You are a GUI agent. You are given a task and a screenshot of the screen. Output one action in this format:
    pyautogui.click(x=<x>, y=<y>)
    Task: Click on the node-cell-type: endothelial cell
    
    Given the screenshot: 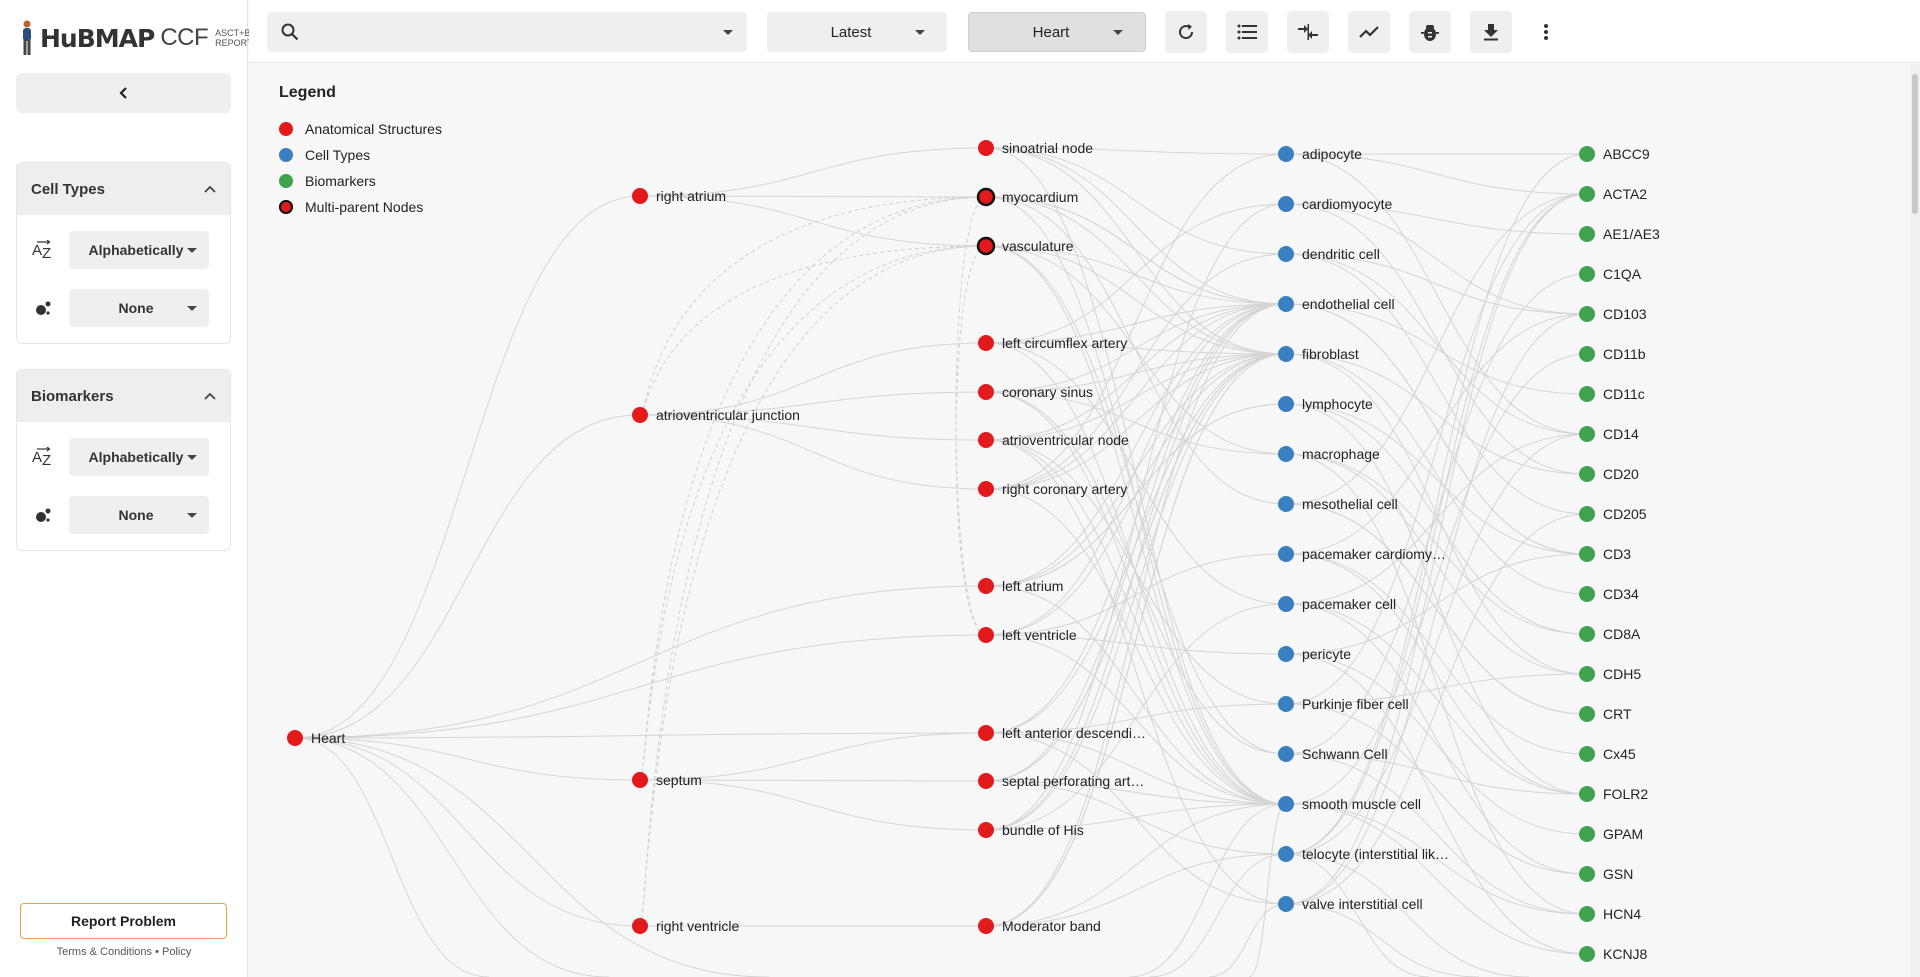 What is the action you would take?
    pyautogui.click(x=1336, y=304)
    